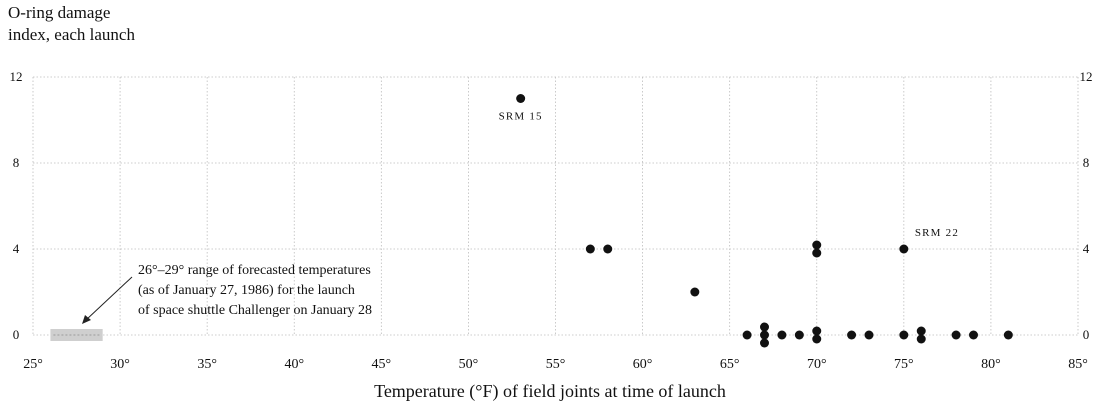 Image resolution: width=1100 pixels, height=409 pixels. What do you see at coordinates (16, 334) in the screenshot?
I see `y-tick-label-left: 0` at bounding box center [16, 334].